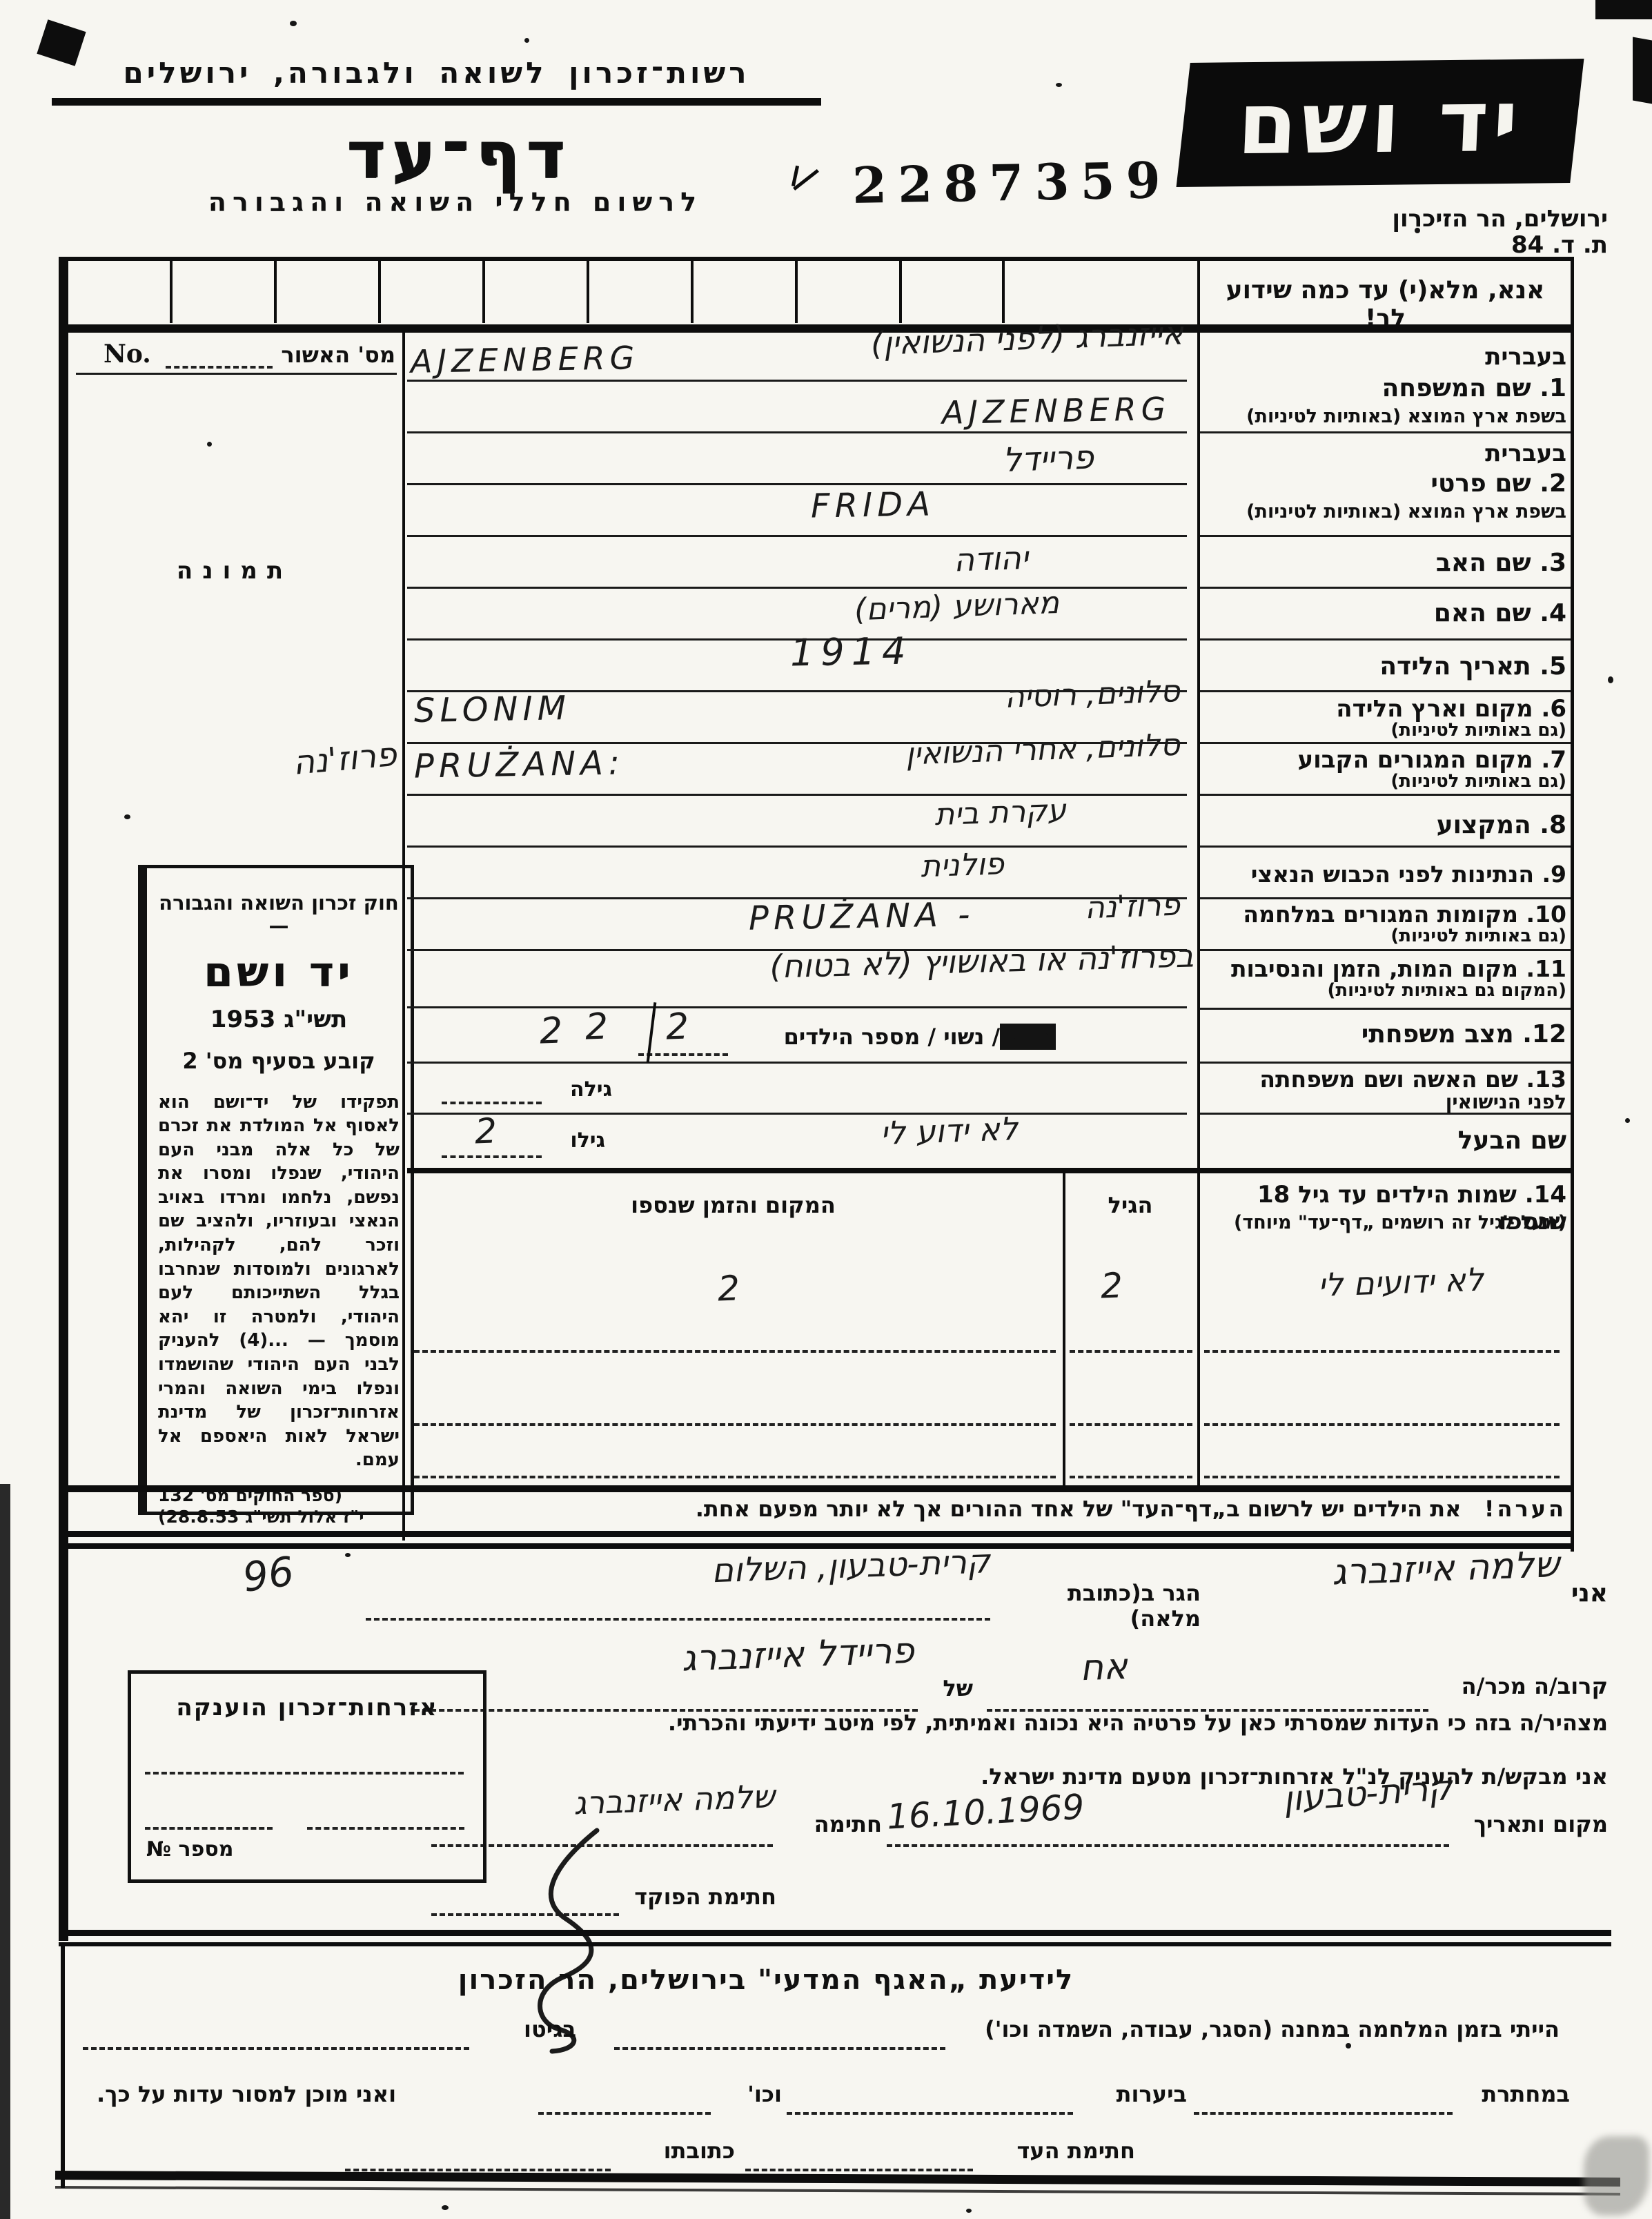 This screenshot has height=2219, width=1652. I want to click on label-column-divider, so click(1198, 912).